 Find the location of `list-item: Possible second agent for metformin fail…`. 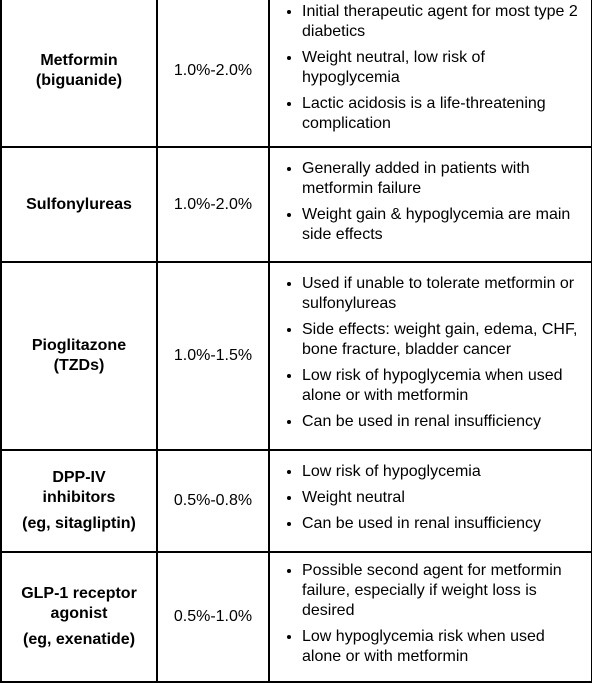

list-item: Possible second agent for metformin fail… is located at coordinates (442, 591).